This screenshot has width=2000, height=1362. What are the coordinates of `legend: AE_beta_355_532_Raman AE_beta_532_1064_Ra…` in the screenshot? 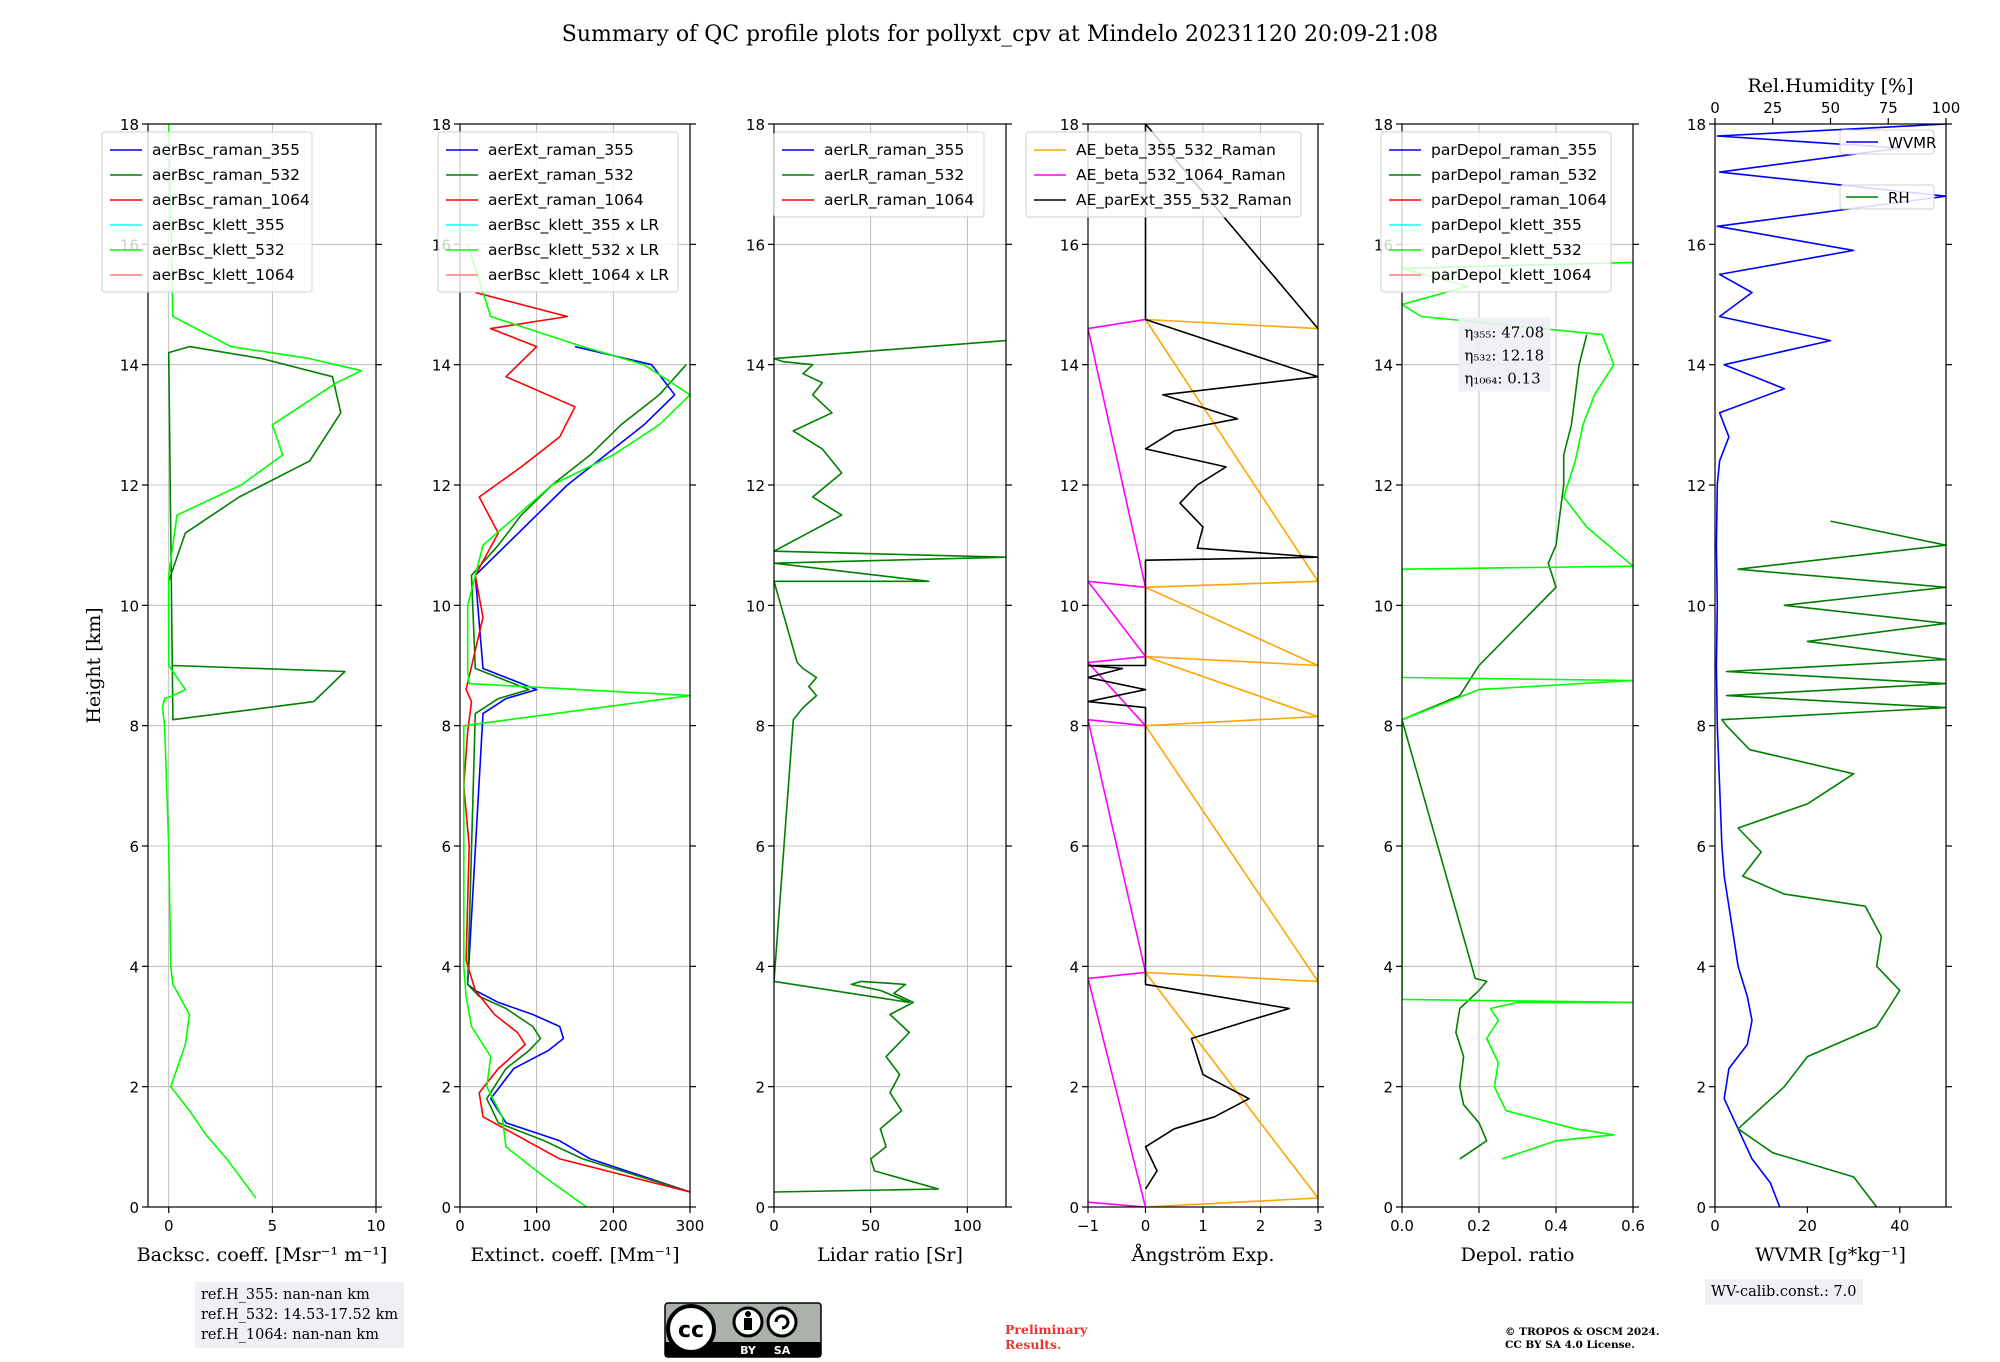 It's located at (1163, 174).